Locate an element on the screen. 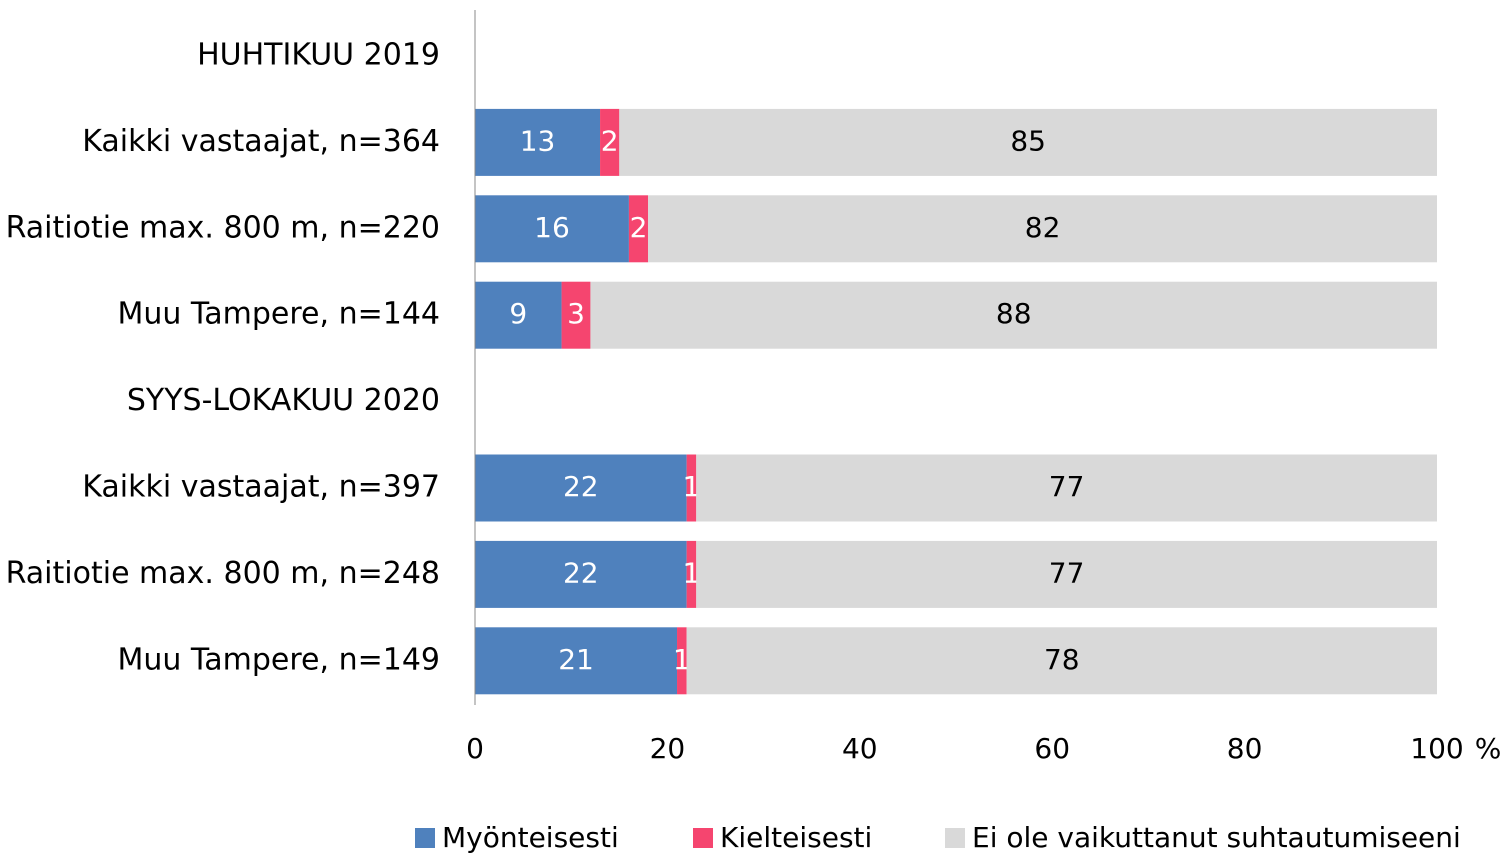 The width and height of the screenshot is (1506, 862). legend-label: Myönteisesti is located at coordinates (530, 837).